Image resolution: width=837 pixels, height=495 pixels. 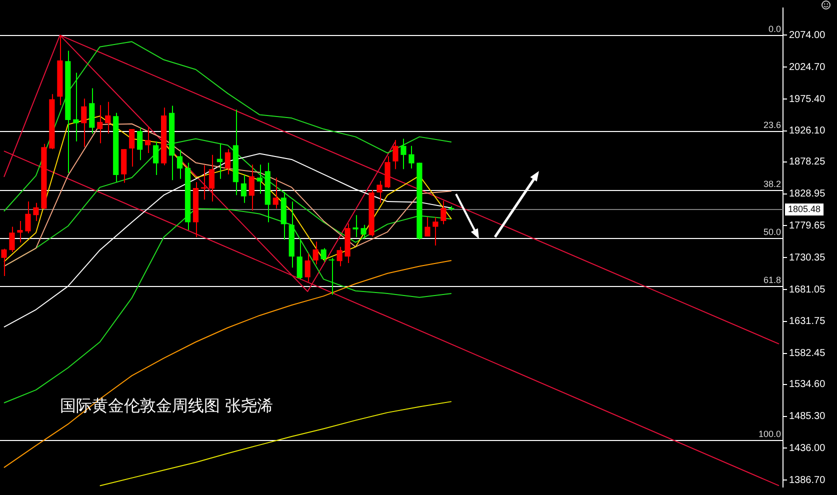 What do you see at coordinates (807, 448) in the screenshot?
I see `y-tick-label: 1436.00` at bounding box center [807, 448].